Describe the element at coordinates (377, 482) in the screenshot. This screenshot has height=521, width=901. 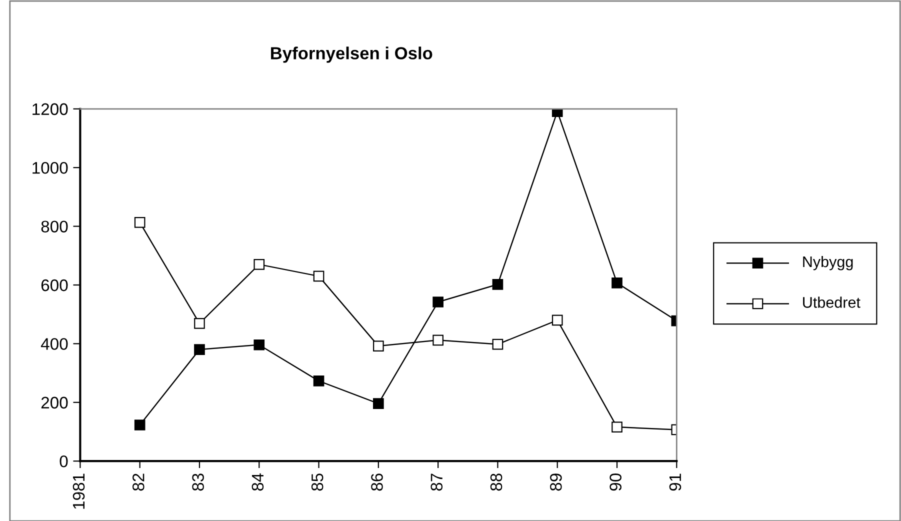
I see `x-tick-label: 86` at that location.